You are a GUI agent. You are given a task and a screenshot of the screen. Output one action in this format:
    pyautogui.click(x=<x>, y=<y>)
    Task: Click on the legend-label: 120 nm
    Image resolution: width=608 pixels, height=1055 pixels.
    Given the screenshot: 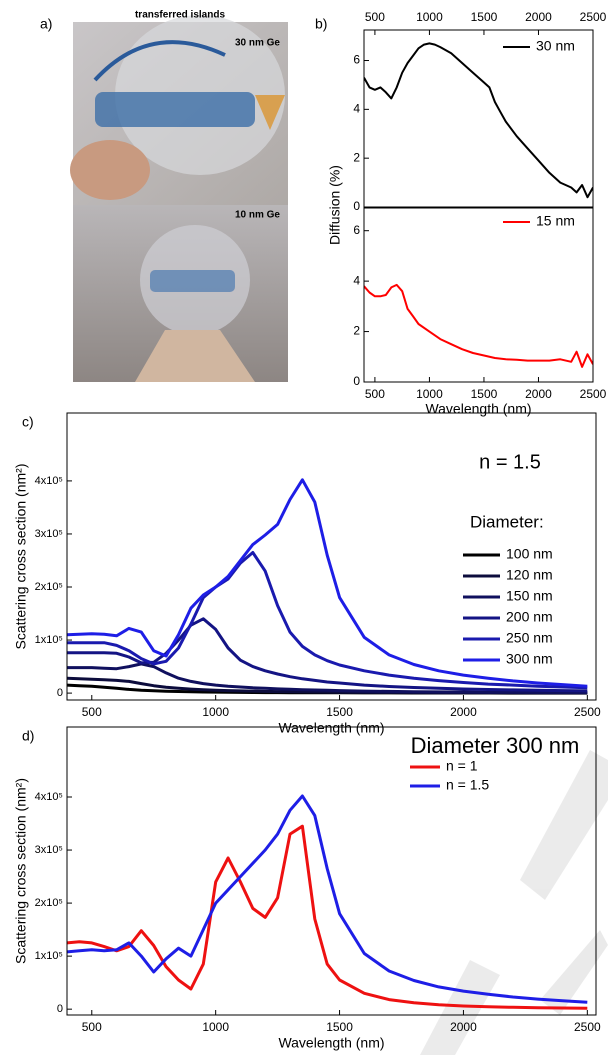 What is the action you would take?
    pyautogui.click(x=529, y=575)
    